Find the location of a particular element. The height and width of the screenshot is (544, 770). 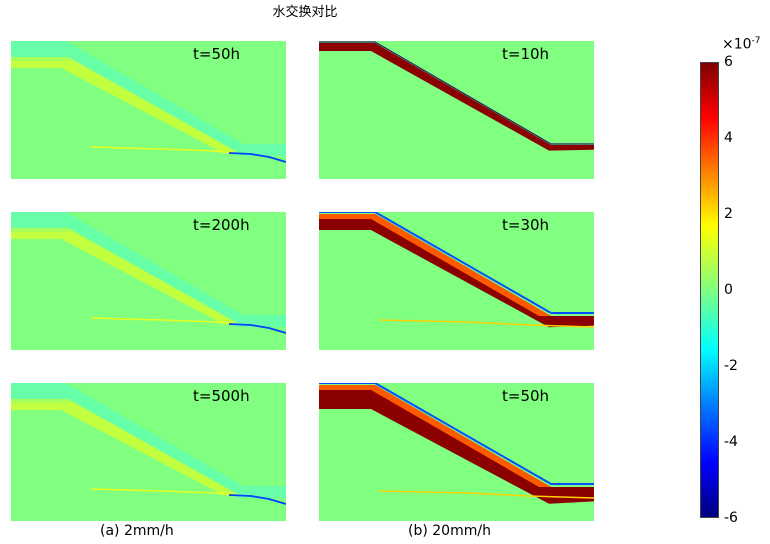

time-label-b-2: t=30h is located at coordinates (526, 225).